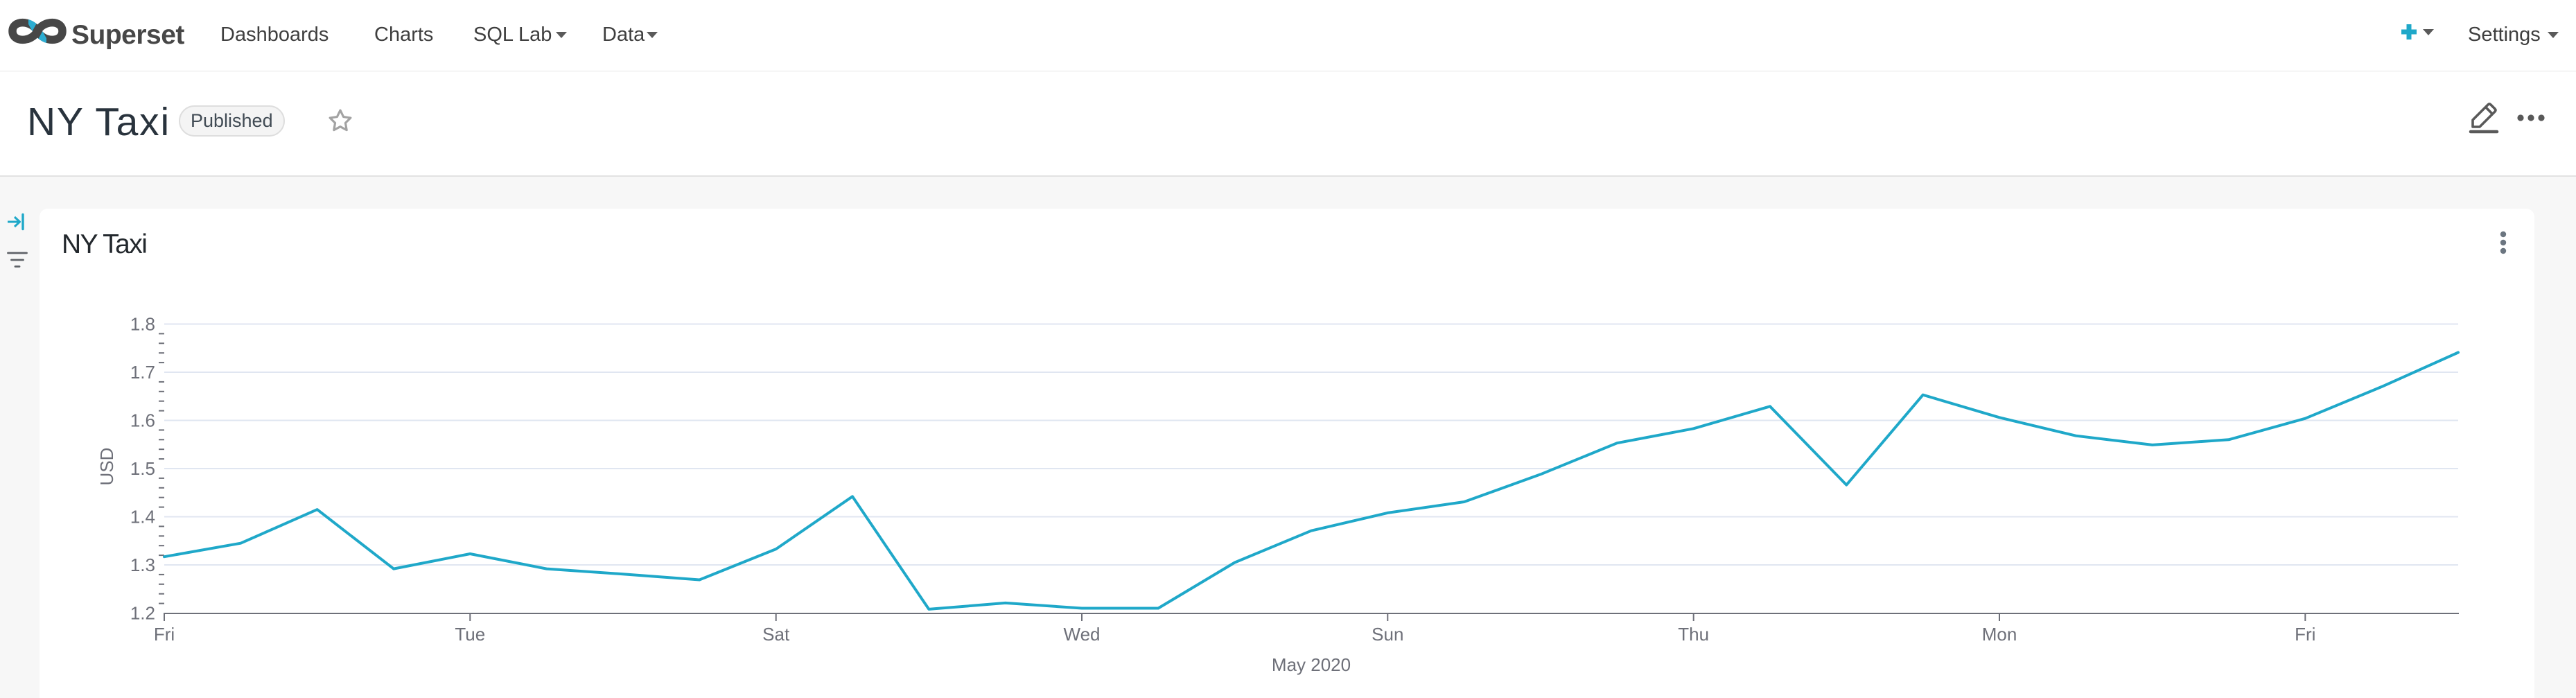 This screenshot has width=2576, height=698. I want to click on svg-text: Tue, so click(470, 634).